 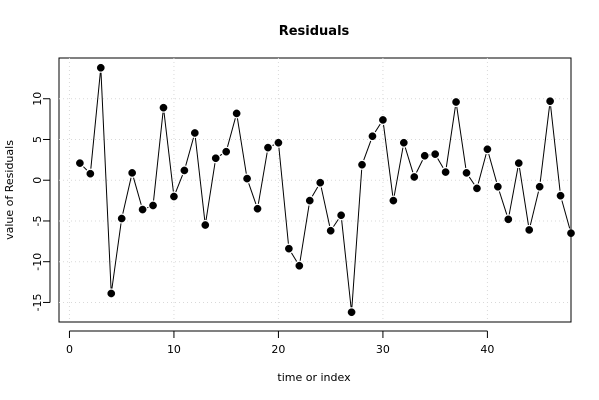 What do you see at coordinates (37, 139) in the screenshot?
I see `y-tick-label-4: 5` at bounding box center [37, 139].